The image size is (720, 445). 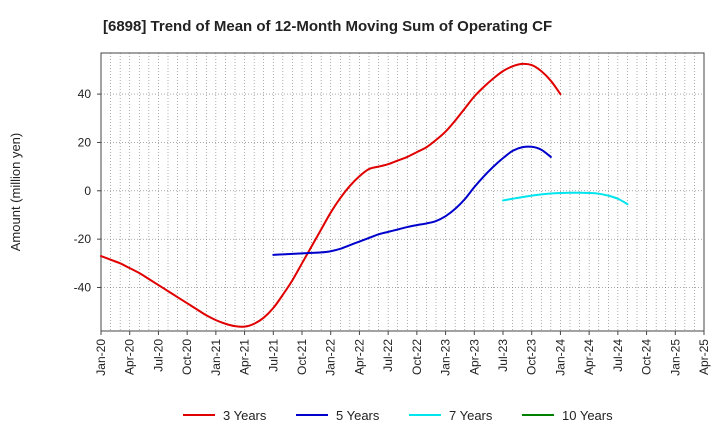 I want to click on x-tick-label: Oct-22, so click(x=417, y=357).